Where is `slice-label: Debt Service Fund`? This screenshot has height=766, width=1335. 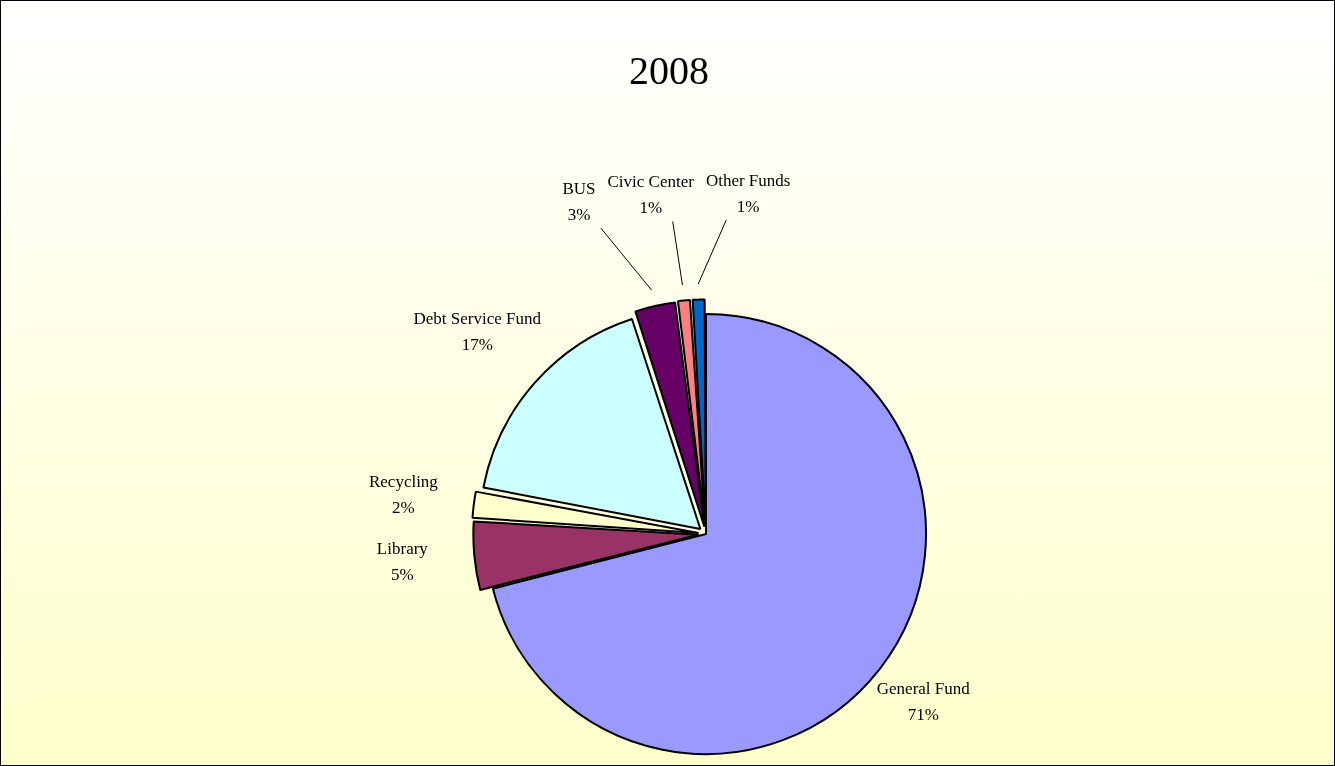 slice-label: Debt Service Fund is located at coordinates (477, 318).